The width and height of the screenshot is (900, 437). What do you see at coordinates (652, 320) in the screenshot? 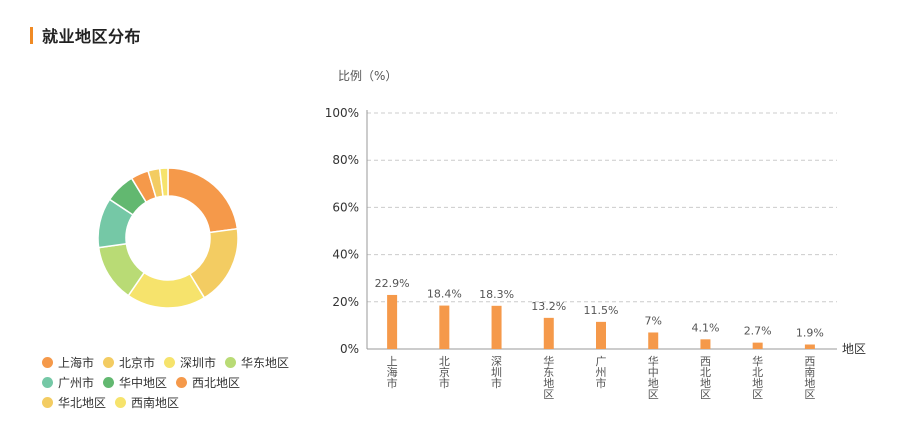
I see `bar-value-label: 7%` at bounding box center [652, 320].